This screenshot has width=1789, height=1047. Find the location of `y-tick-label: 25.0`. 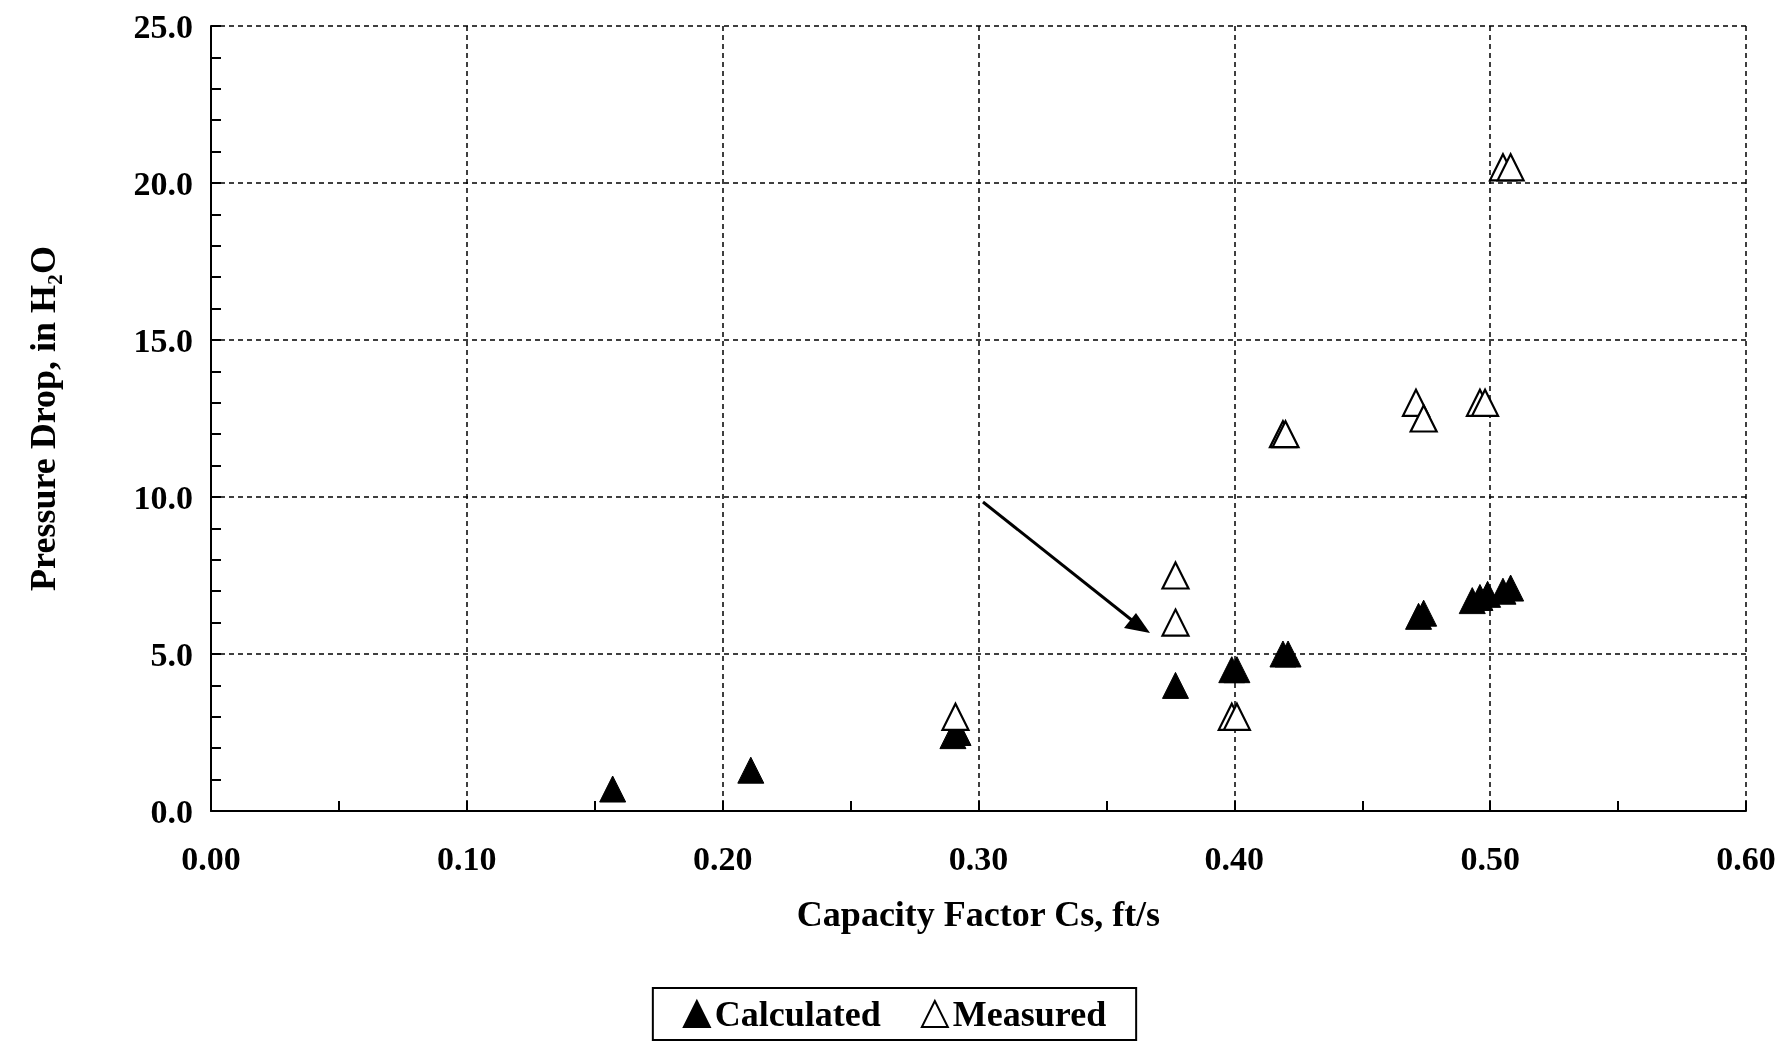

y-tick-label: 25.0 is located at coordinates (163, 26).